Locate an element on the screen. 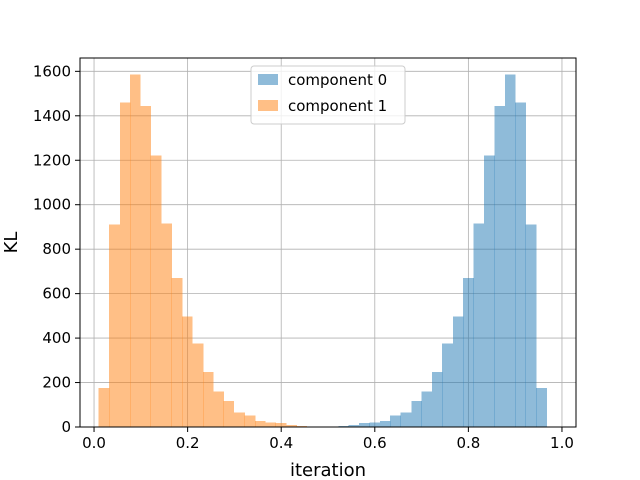 The height and width of the screenshot is (480, 640). y-tick-label: 800 is located at coordinates (56, 249).